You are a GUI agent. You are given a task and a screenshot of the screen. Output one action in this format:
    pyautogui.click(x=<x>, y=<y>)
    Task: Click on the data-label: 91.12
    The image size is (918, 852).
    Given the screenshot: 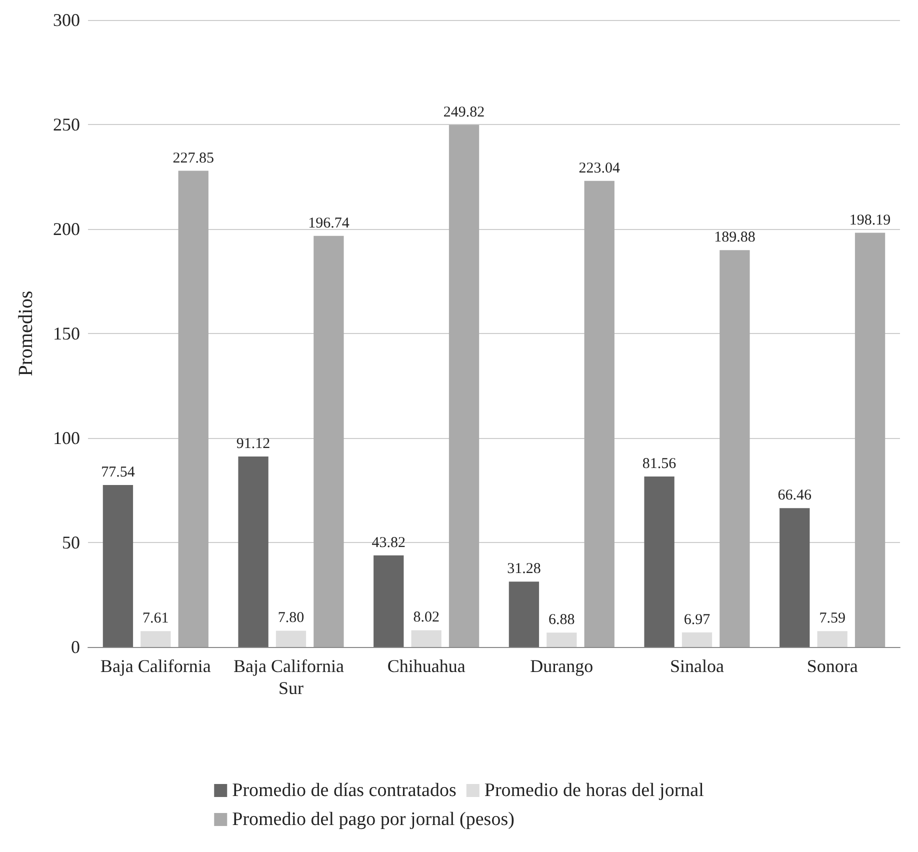 What is the action you would take?
    pyautogui.click(x=253, y=444)
    